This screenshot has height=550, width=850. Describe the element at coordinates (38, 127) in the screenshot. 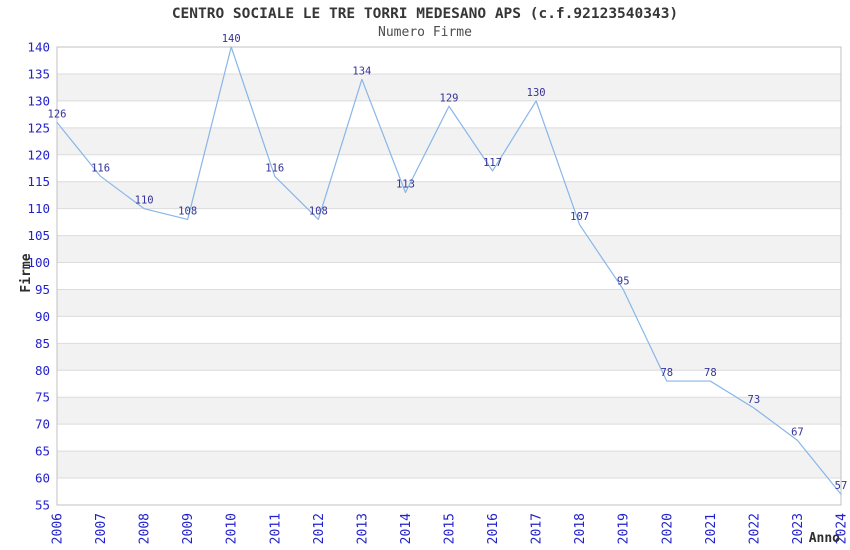

I see `y-tick-label: 125` at that location.